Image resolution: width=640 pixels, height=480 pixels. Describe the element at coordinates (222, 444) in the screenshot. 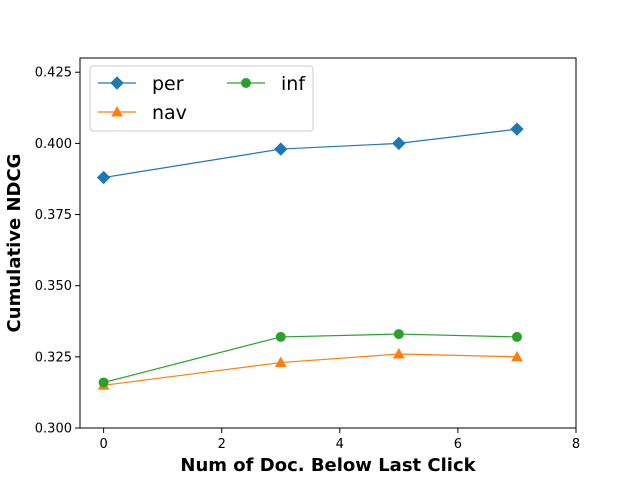

I see `x-tick-label: 2` at that location.